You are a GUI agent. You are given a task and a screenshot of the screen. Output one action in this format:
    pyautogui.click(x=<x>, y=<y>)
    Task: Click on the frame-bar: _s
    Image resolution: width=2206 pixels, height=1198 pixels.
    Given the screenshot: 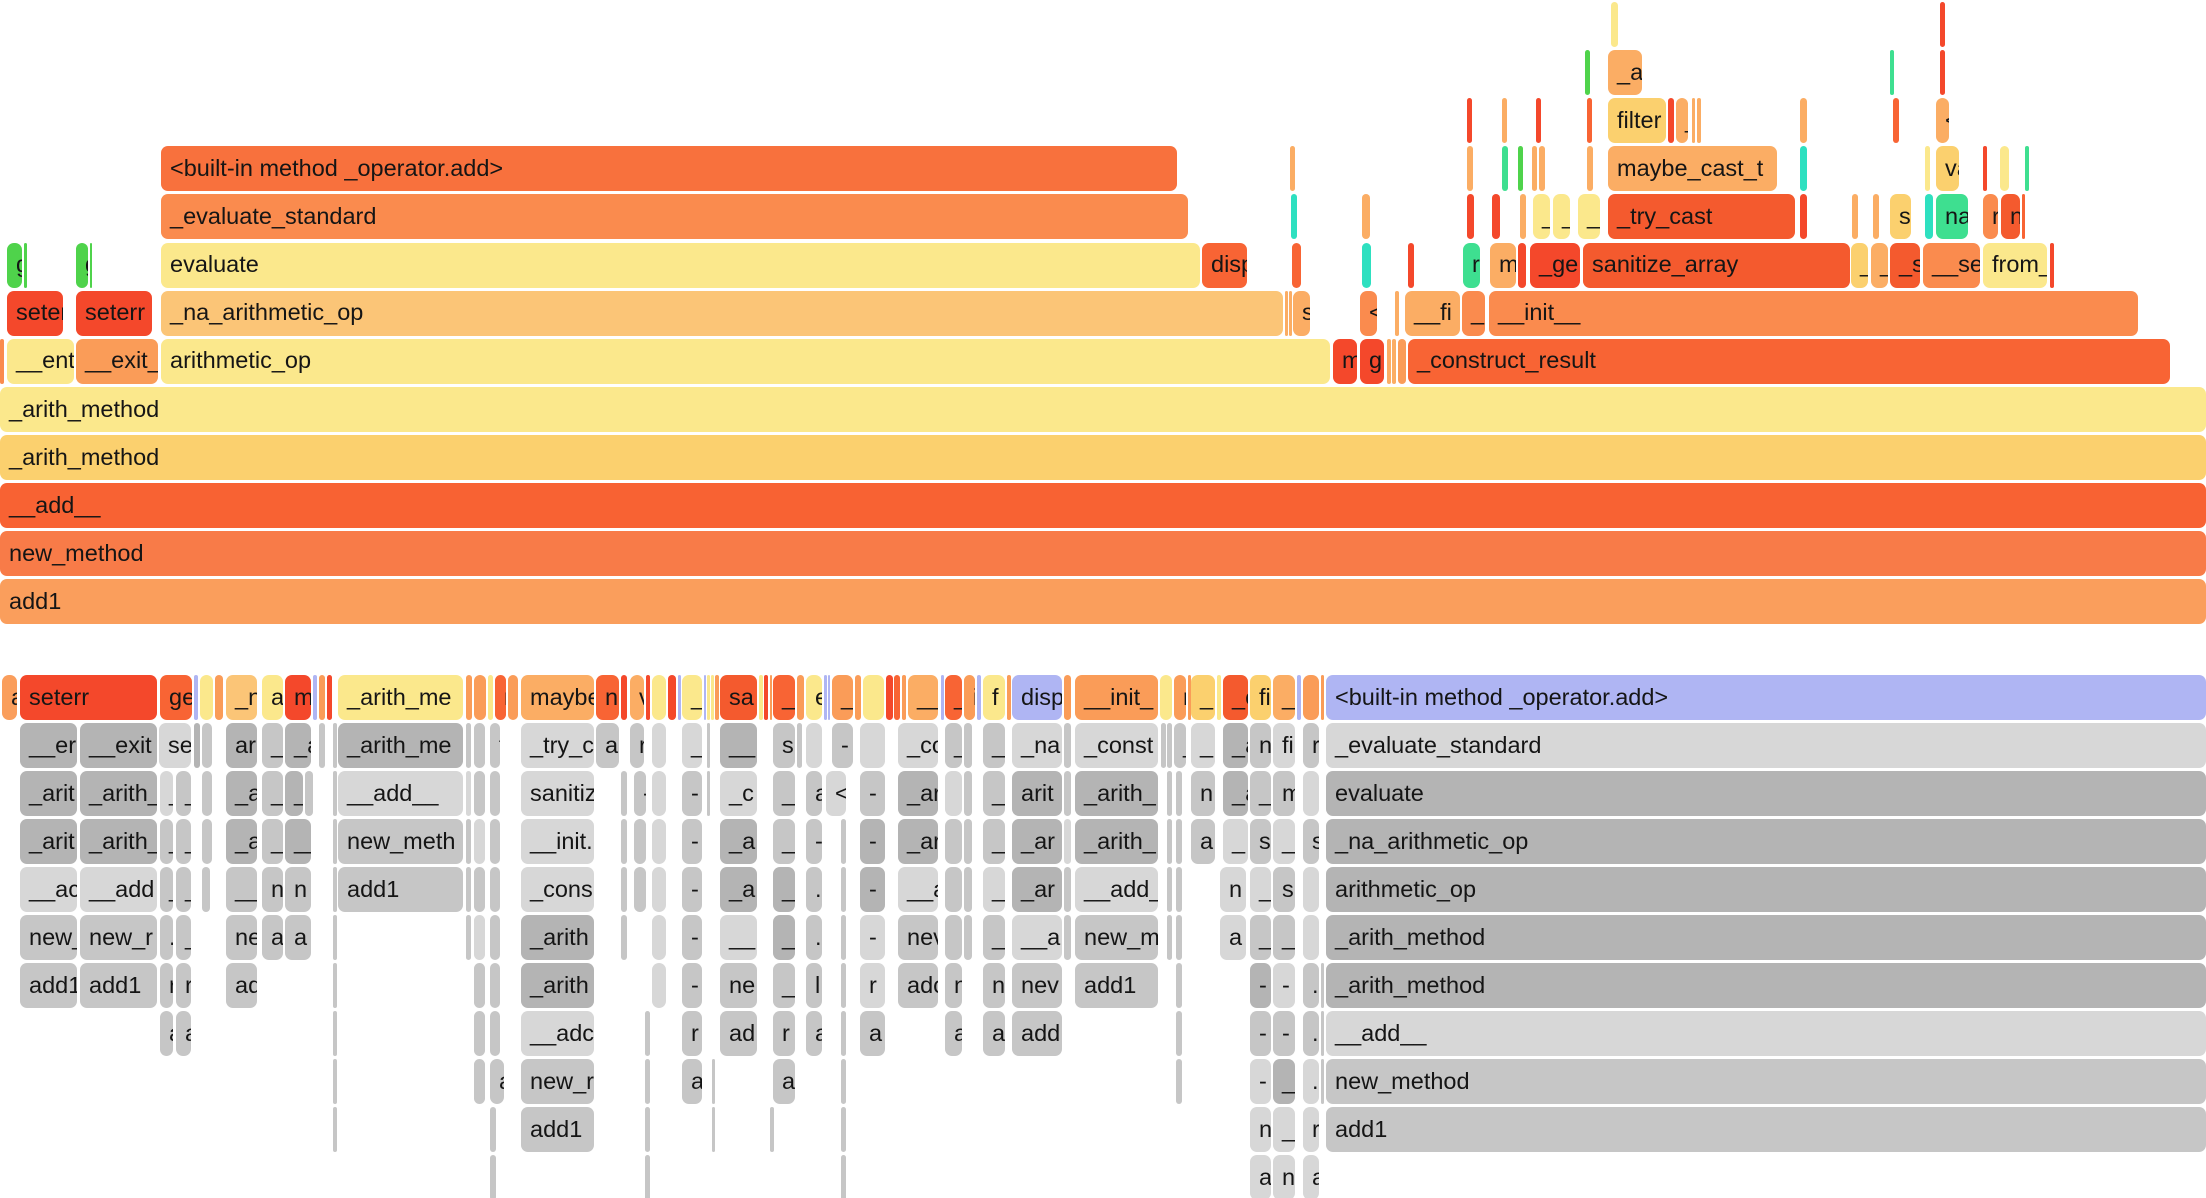 What is the action you would take?
    pyautogui.click(x=1905, y=265)
    